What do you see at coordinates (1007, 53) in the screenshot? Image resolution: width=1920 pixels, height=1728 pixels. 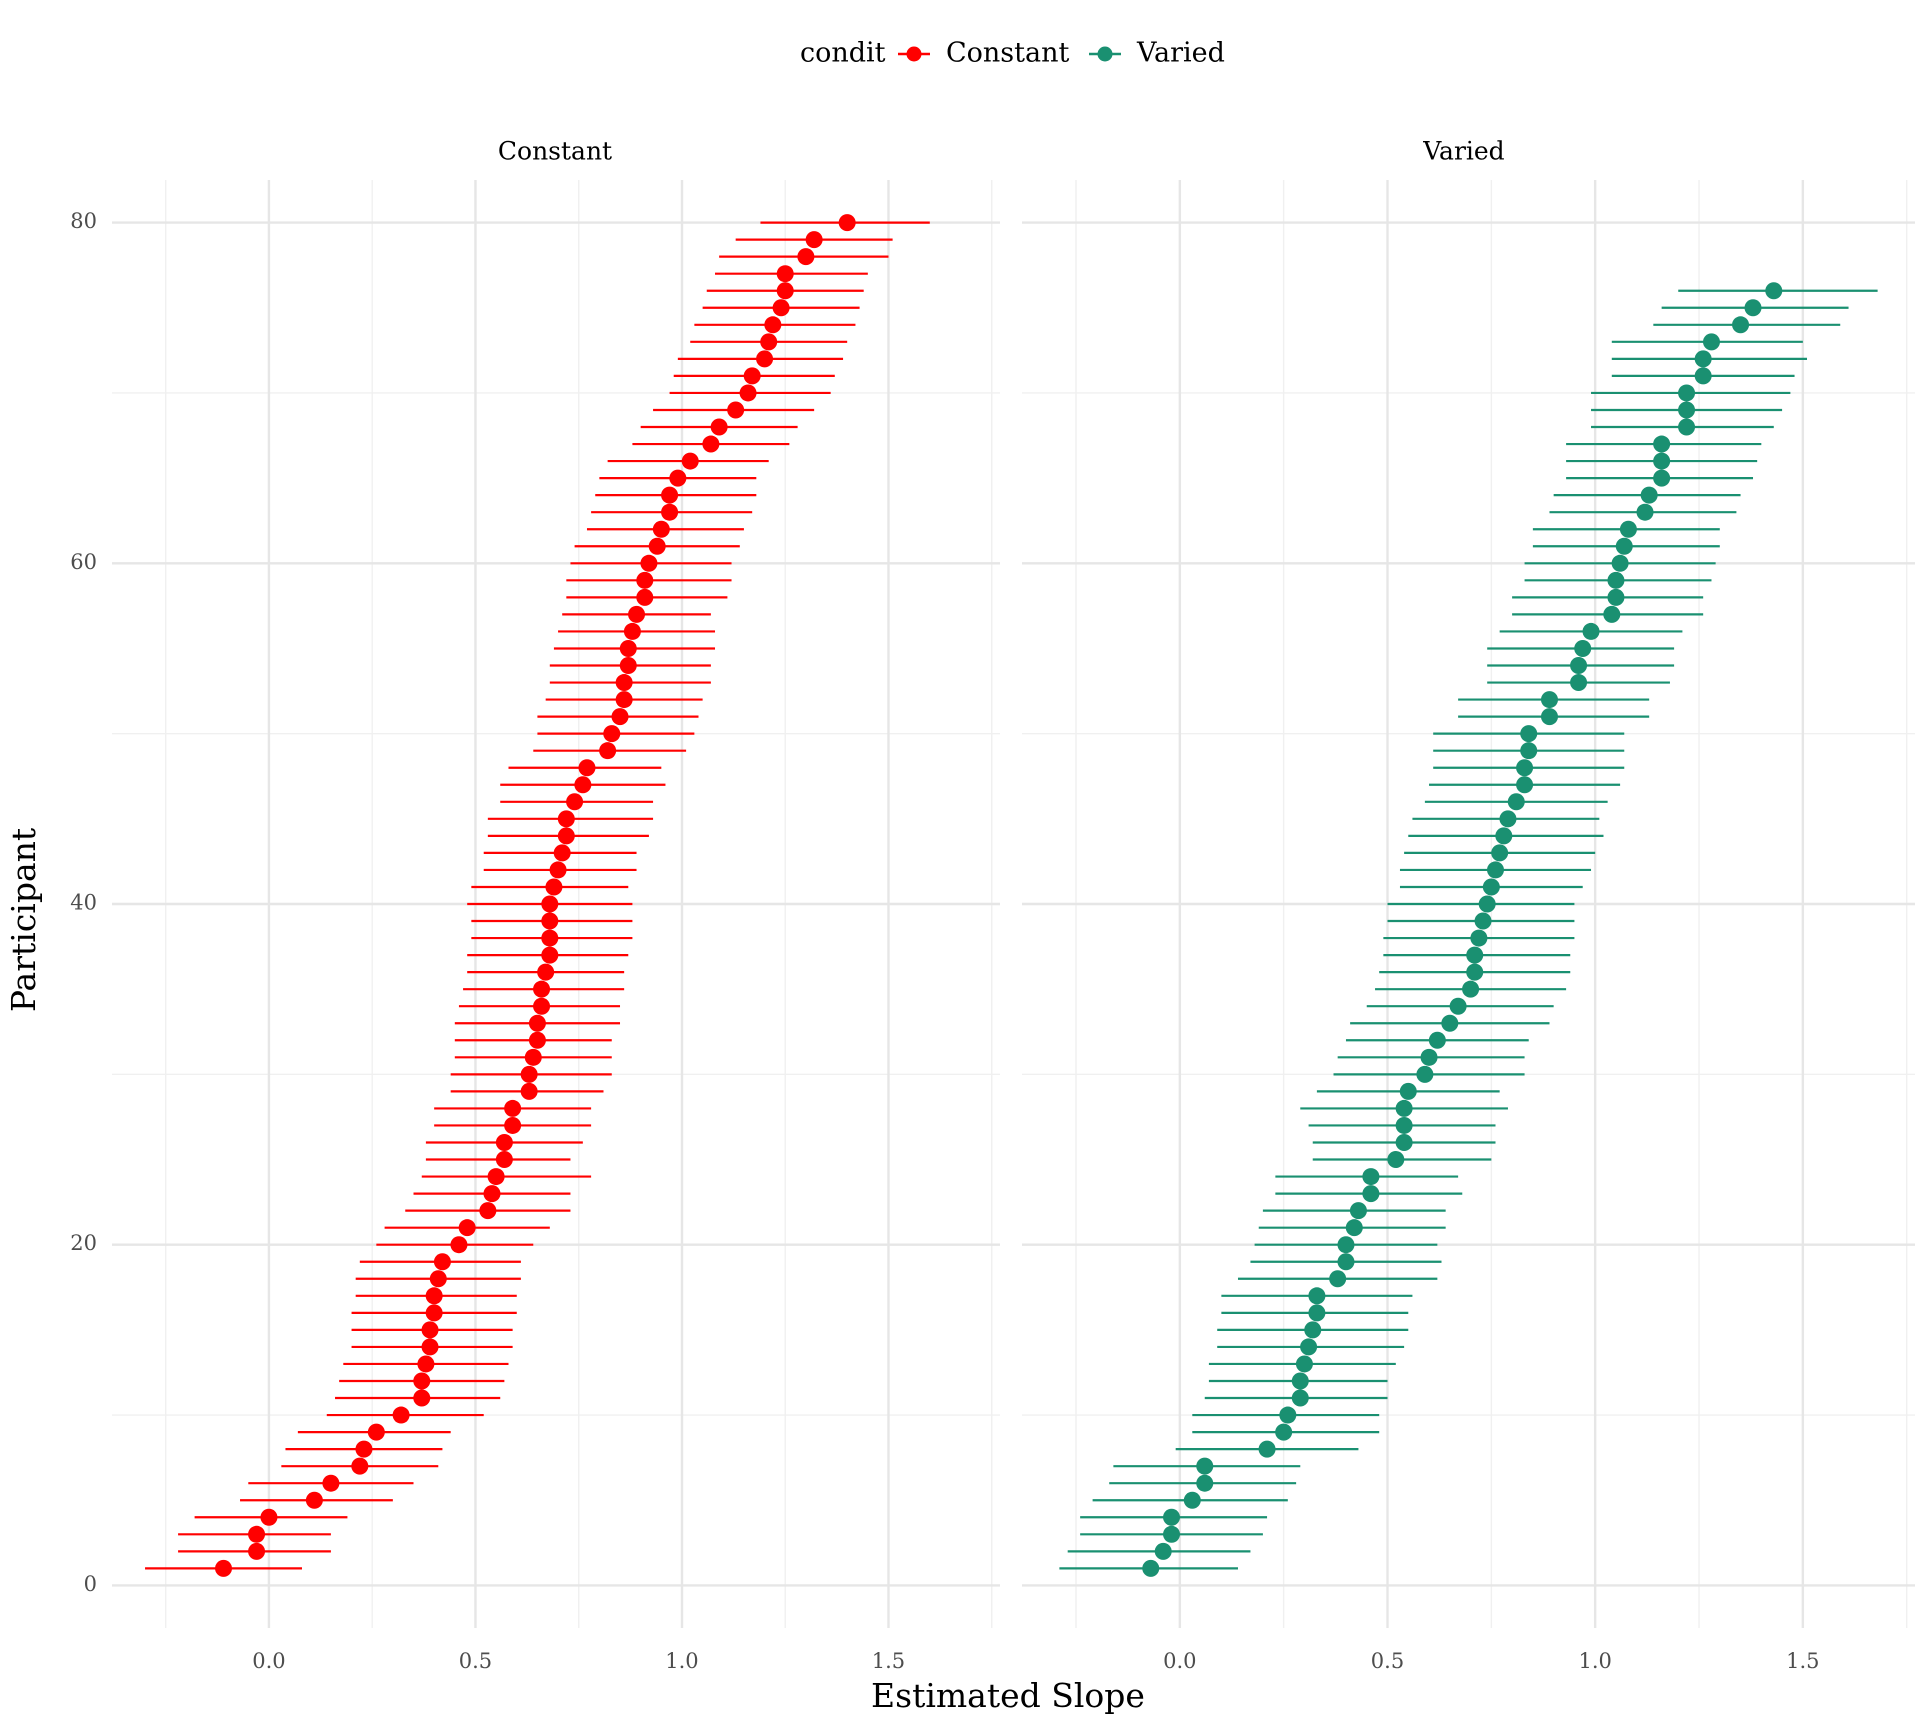 I see `legend-label-constant: Constant` at bounding box center [1007, 53].